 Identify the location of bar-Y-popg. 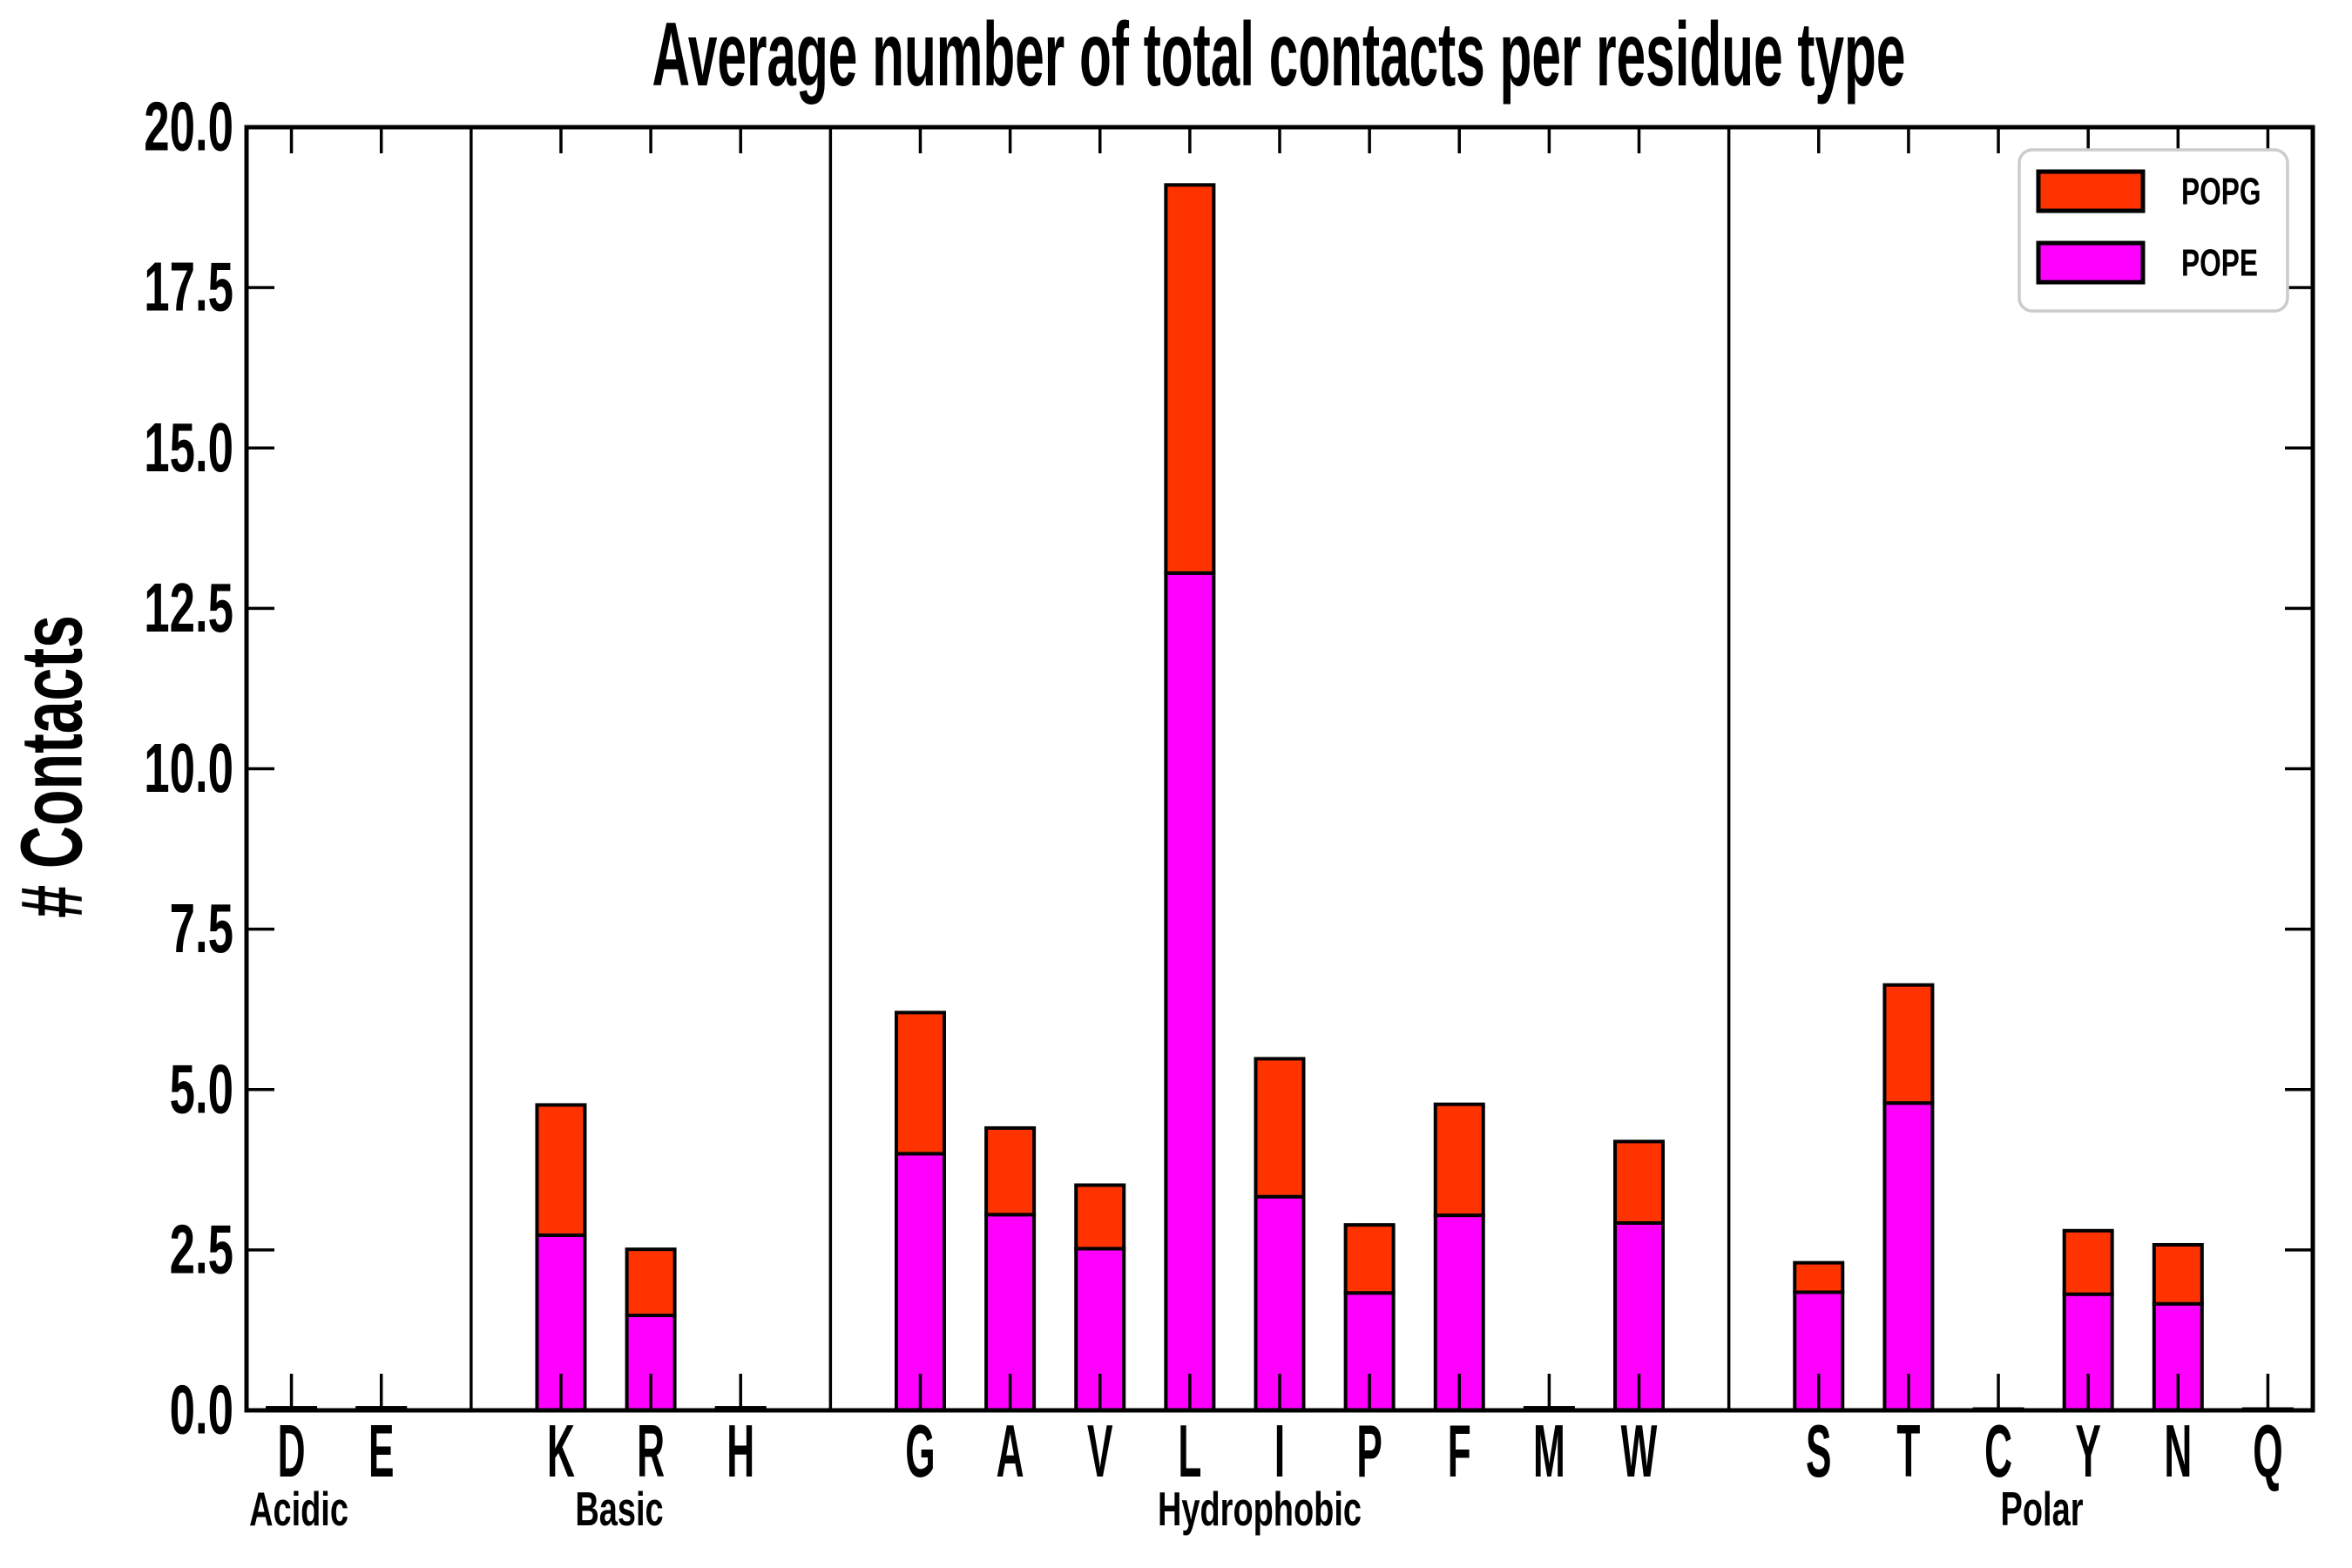
(2088, 1262).